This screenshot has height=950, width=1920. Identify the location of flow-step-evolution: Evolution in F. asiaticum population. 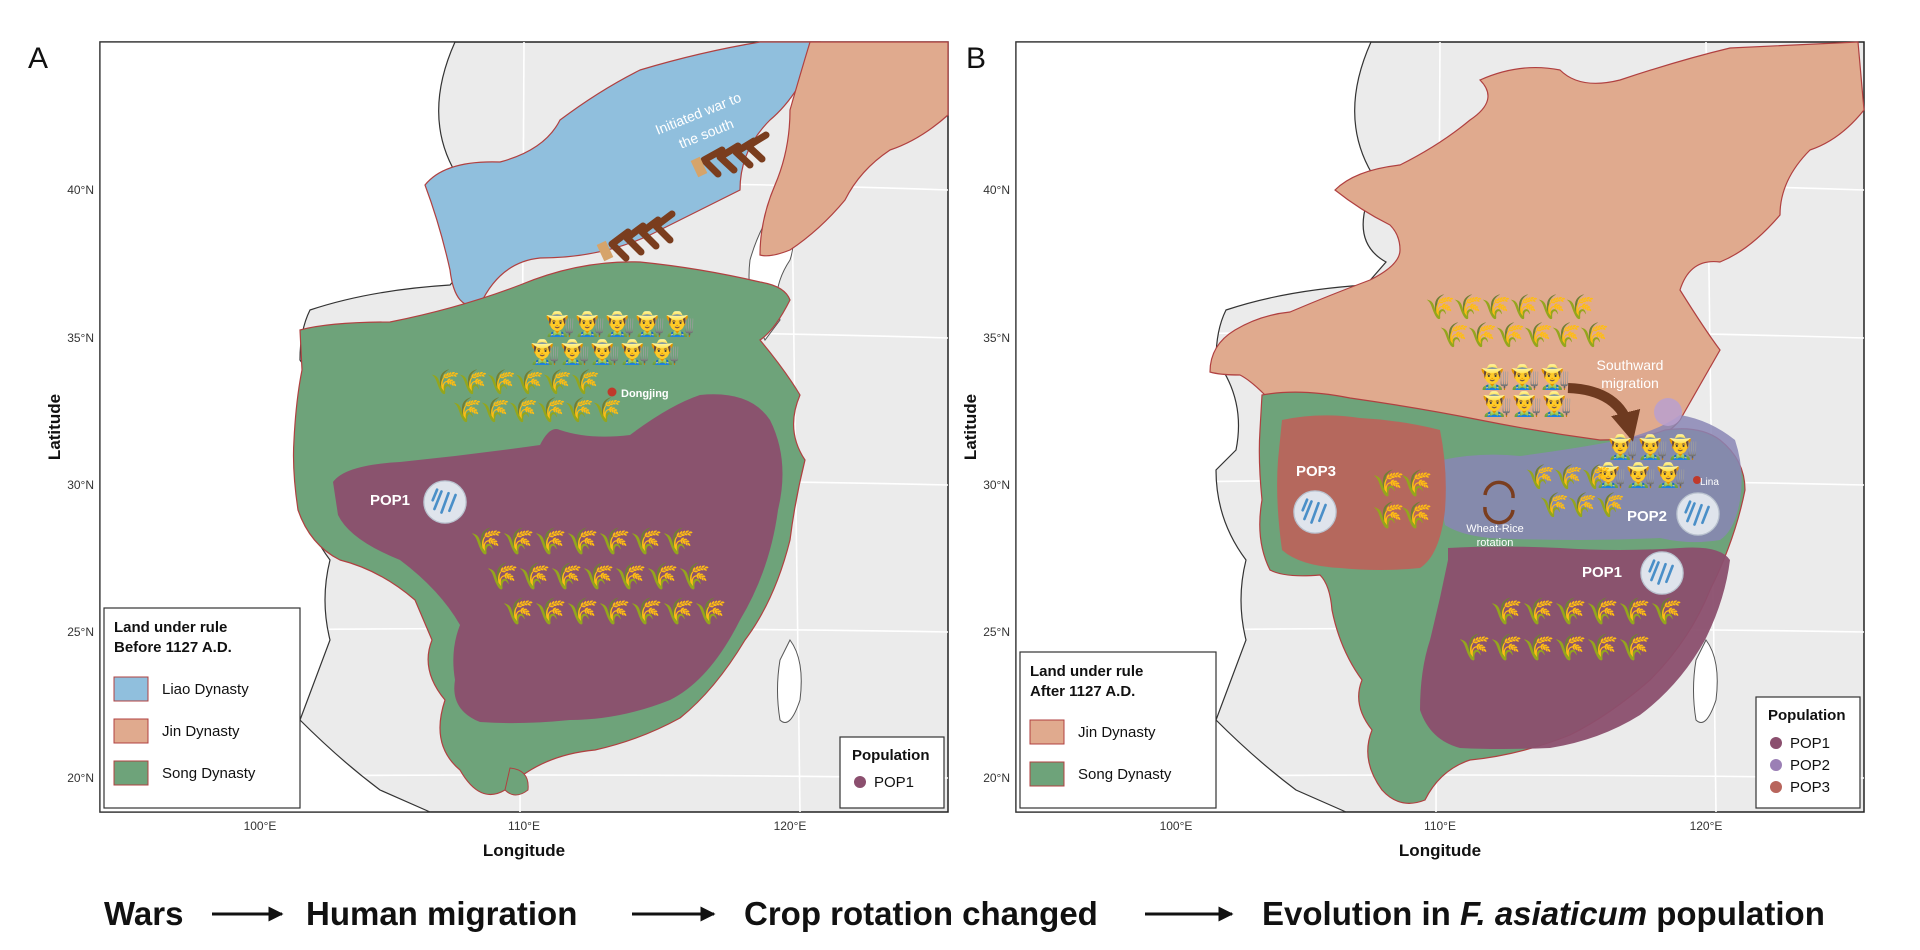
(1543, 913).